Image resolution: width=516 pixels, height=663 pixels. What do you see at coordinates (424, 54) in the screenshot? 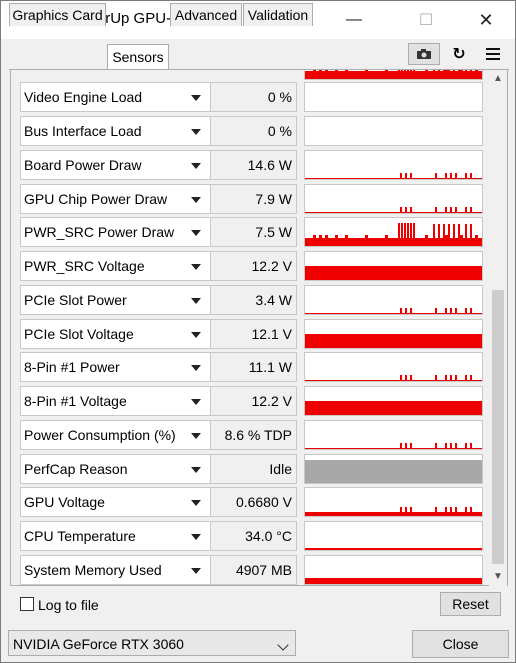
I see `screenshot-button` at bounding box center [424, 54].